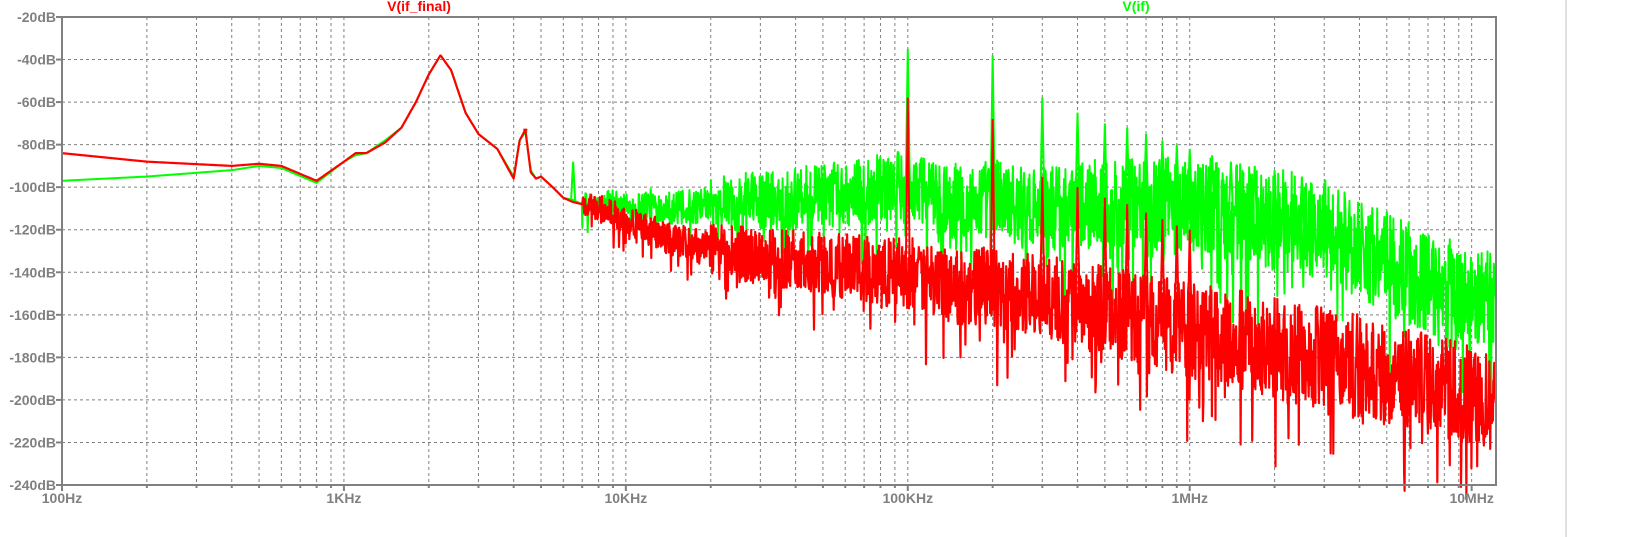 Image resolution: width=1640 pixels, height=537 pixels. What do you see at coordinates (907, 498) in the screenshot?
I see `x-tick-label: 100KHz` at bounding box center [907, 498].